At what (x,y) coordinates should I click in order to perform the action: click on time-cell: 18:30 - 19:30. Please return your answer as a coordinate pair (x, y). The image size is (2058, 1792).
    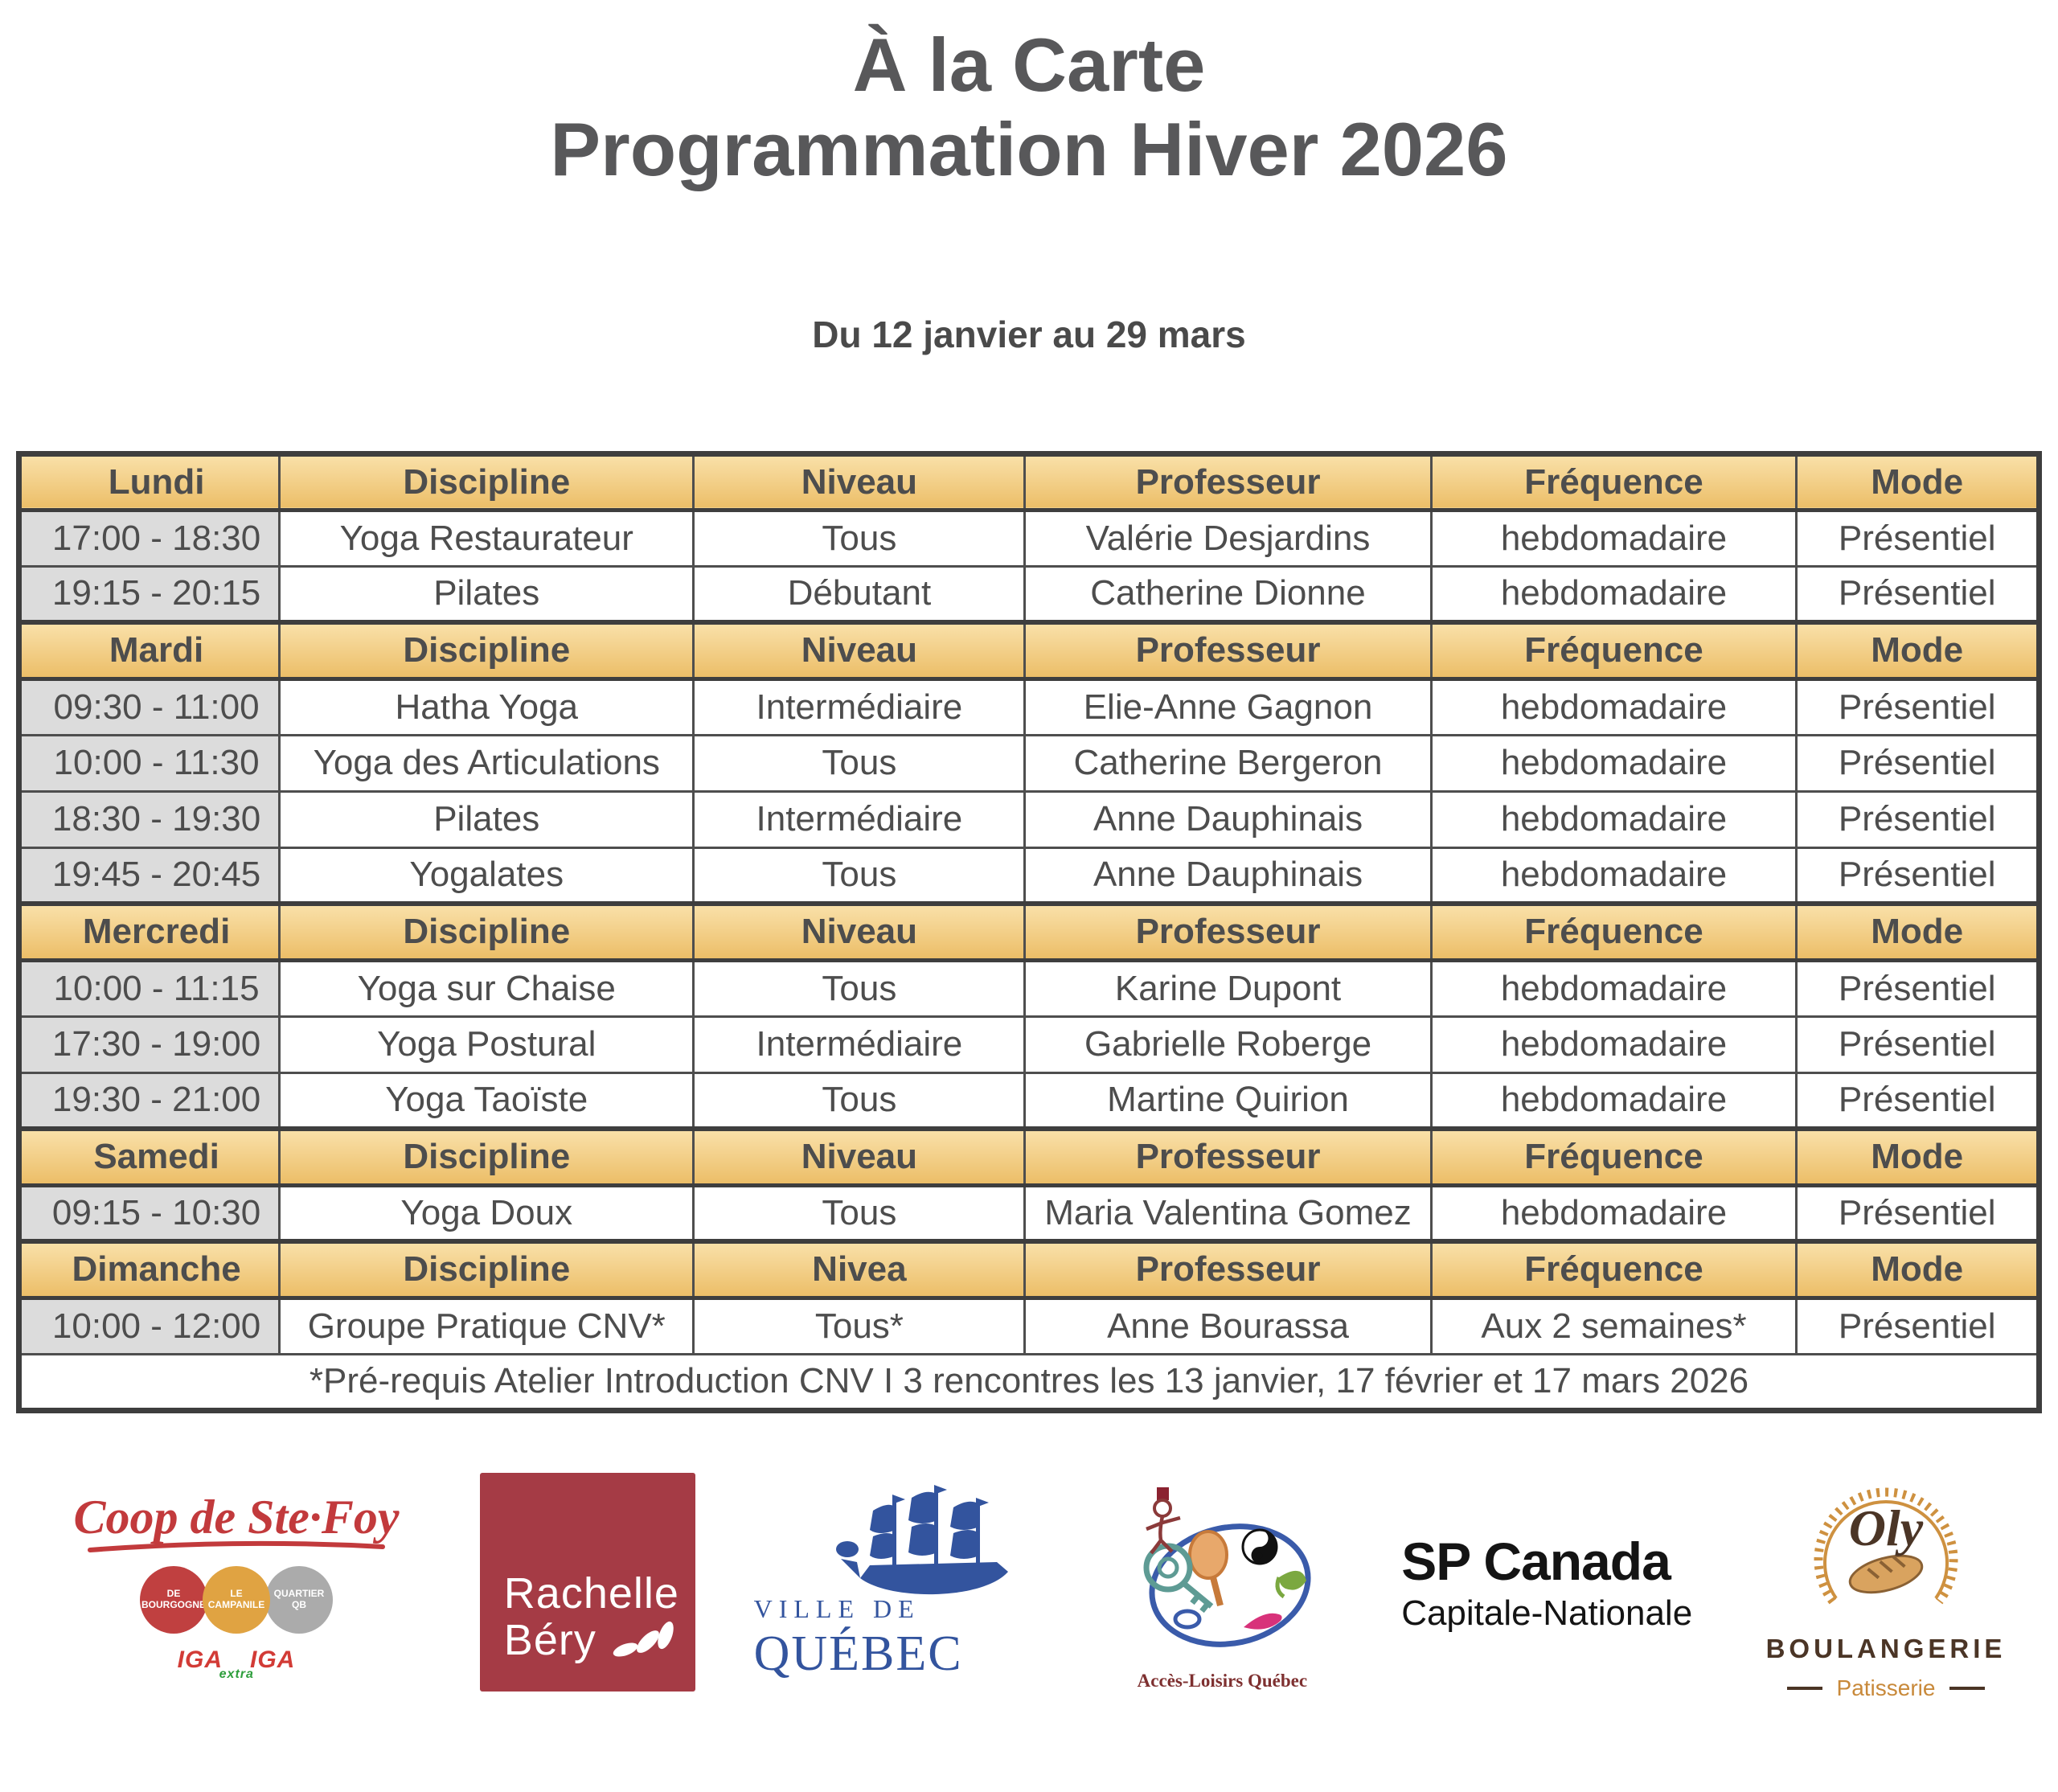
    Looking at the image, I should click on (149, 819).